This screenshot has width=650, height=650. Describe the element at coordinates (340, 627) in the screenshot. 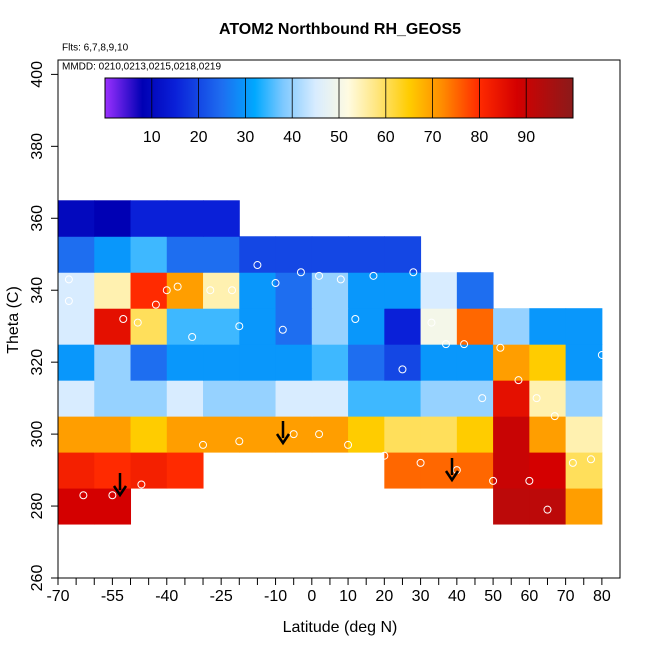

I see `x-axis-label: Latitude (deg N)` at that location.